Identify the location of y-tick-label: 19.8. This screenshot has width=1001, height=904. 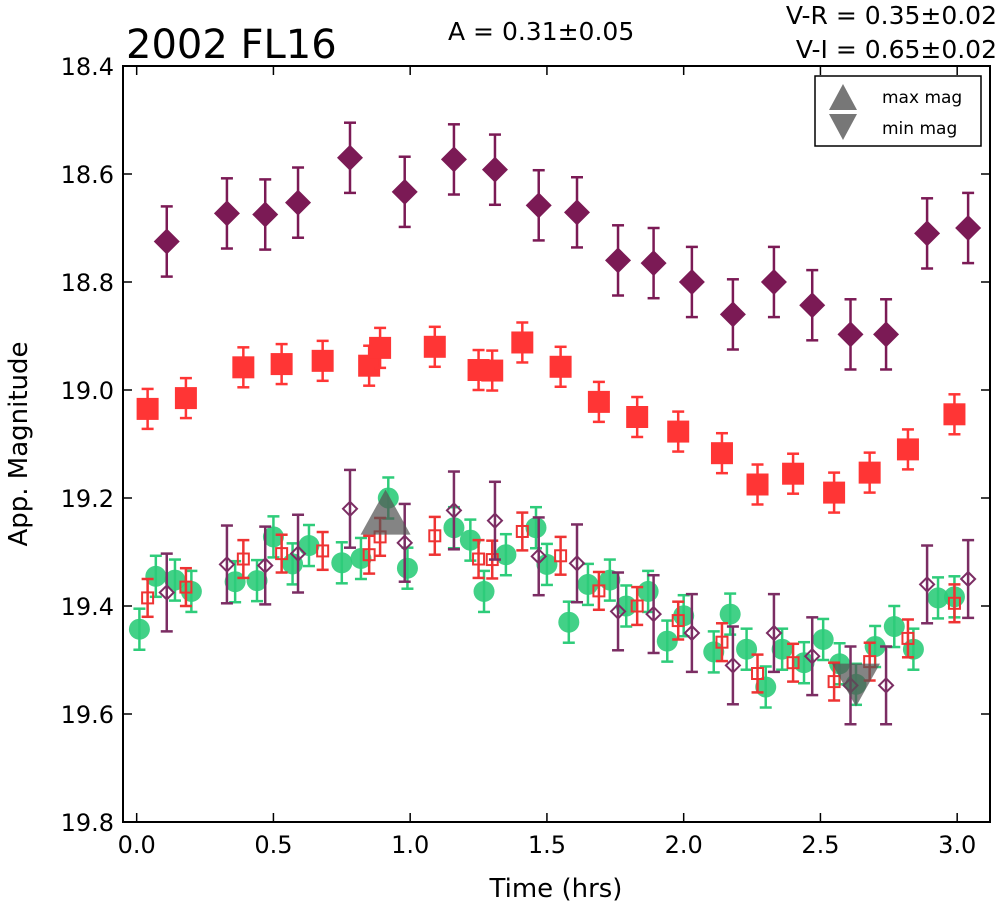
(87, 823).